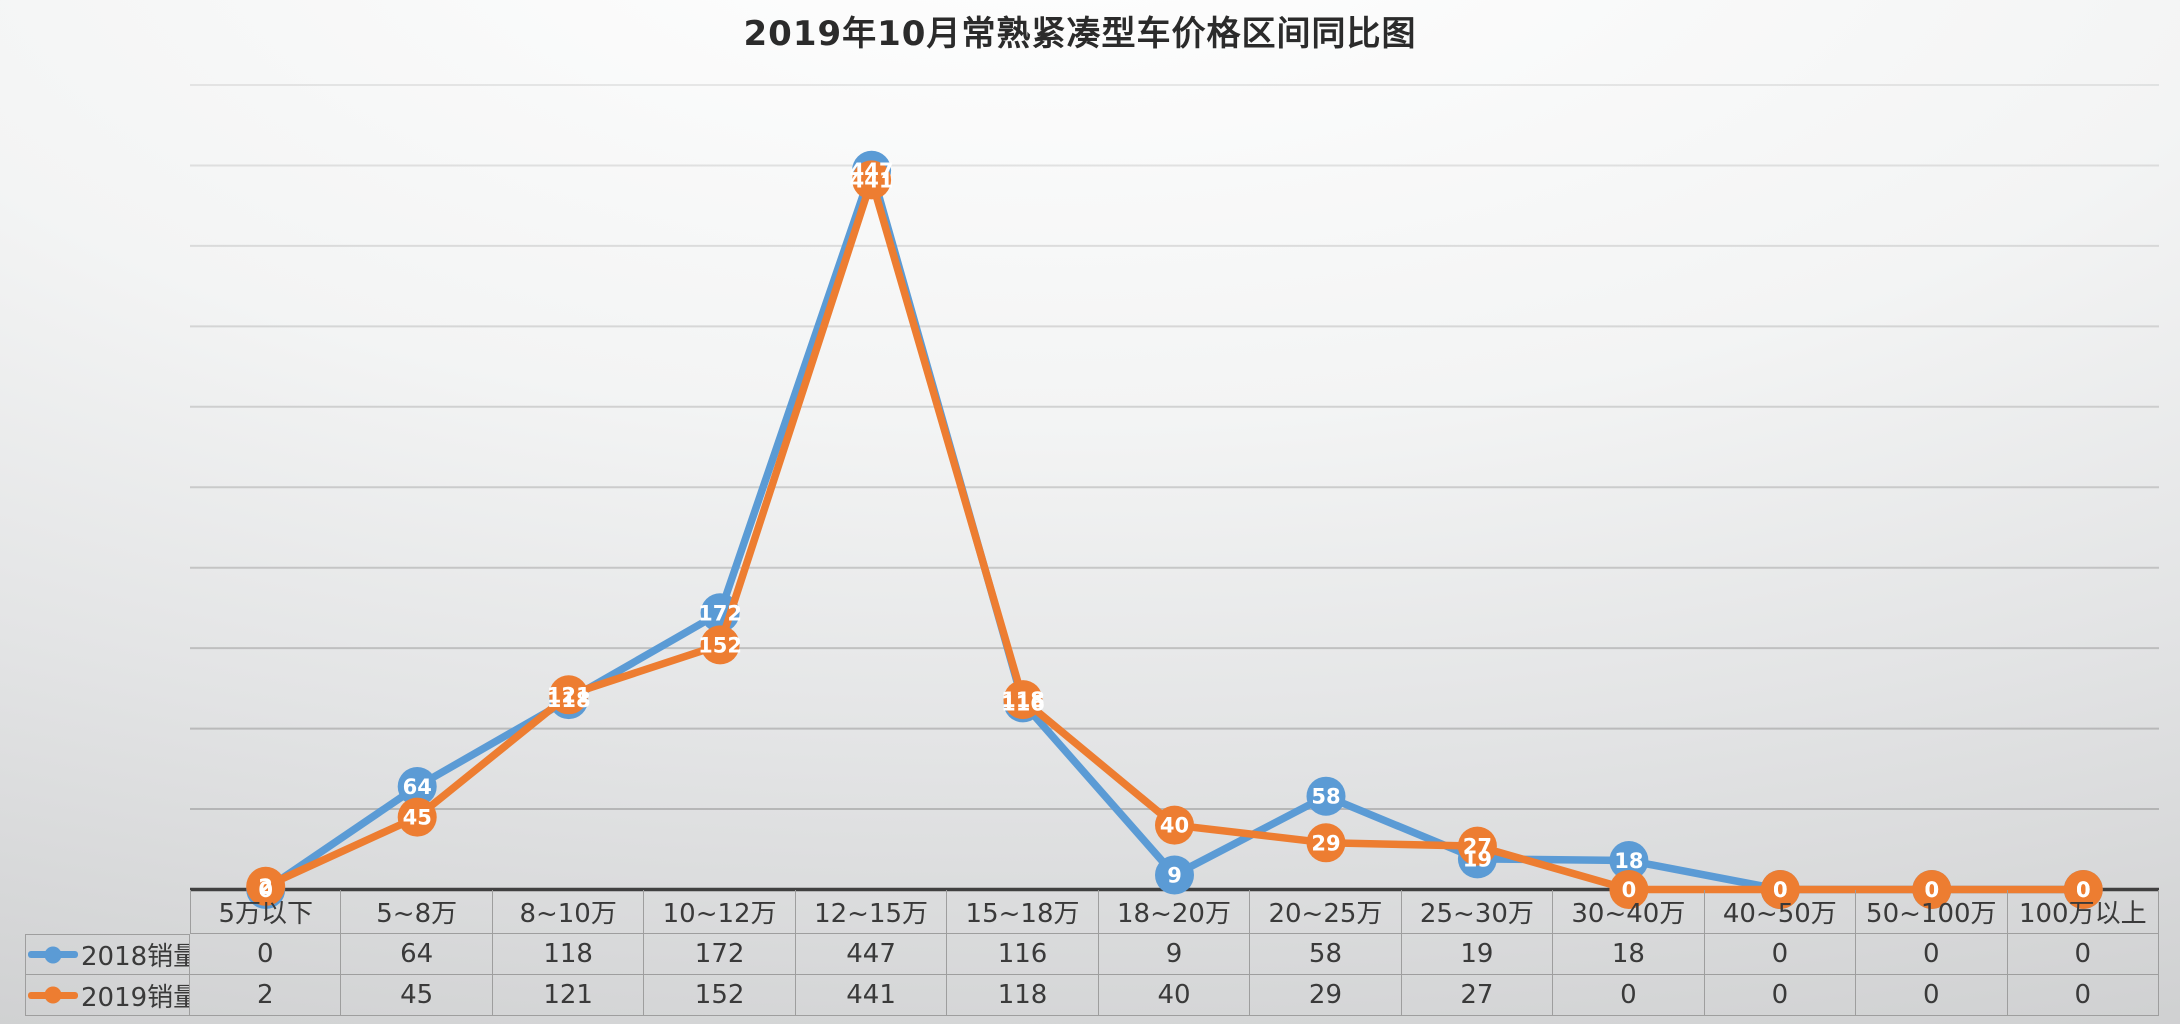  I want to click on value-cell: 64, so click(417, 954).